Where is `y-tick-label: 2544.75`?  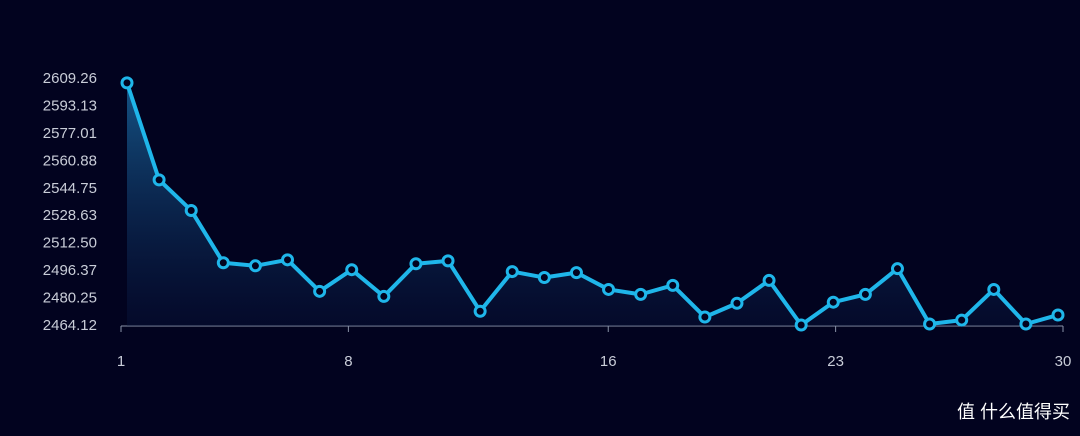 y-tick-label: 2544.75 is located at coordinates (70, 188).